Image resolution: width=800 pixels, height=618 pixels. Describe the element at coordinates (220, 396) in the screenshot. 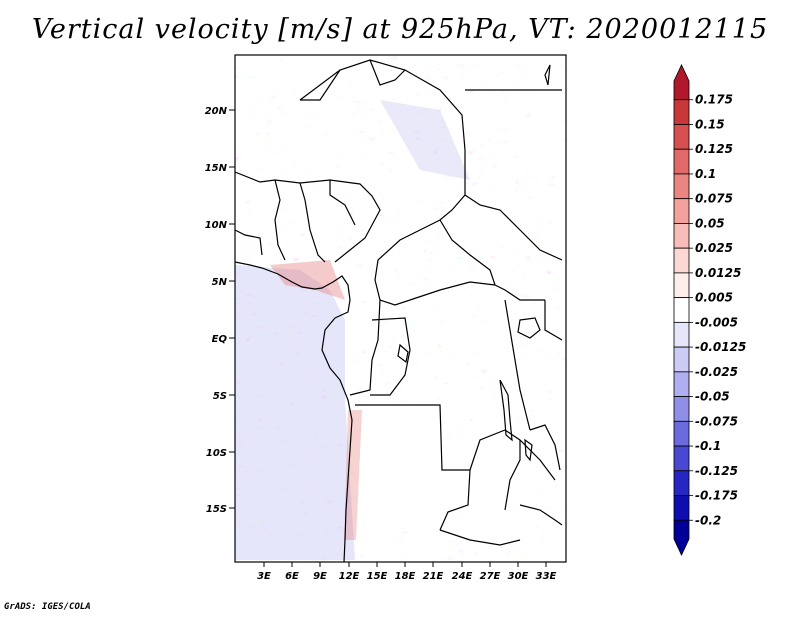

I see `lat-label: 5S` at that location.